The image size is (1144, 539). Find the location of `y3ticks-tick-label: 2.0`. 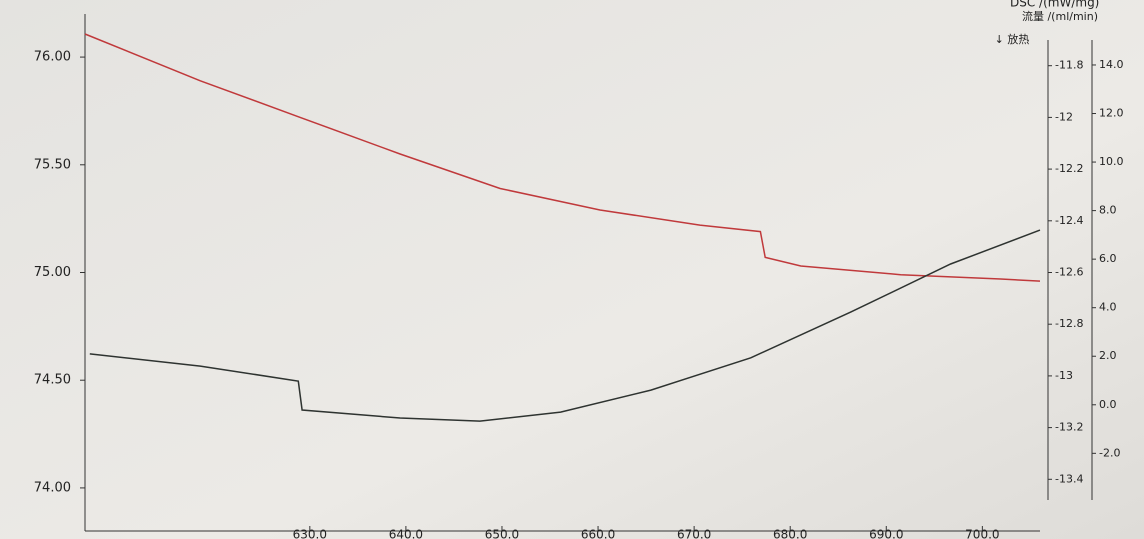

y3ticks-tick-label: 2.0 is located at coordinates (1108, 355).